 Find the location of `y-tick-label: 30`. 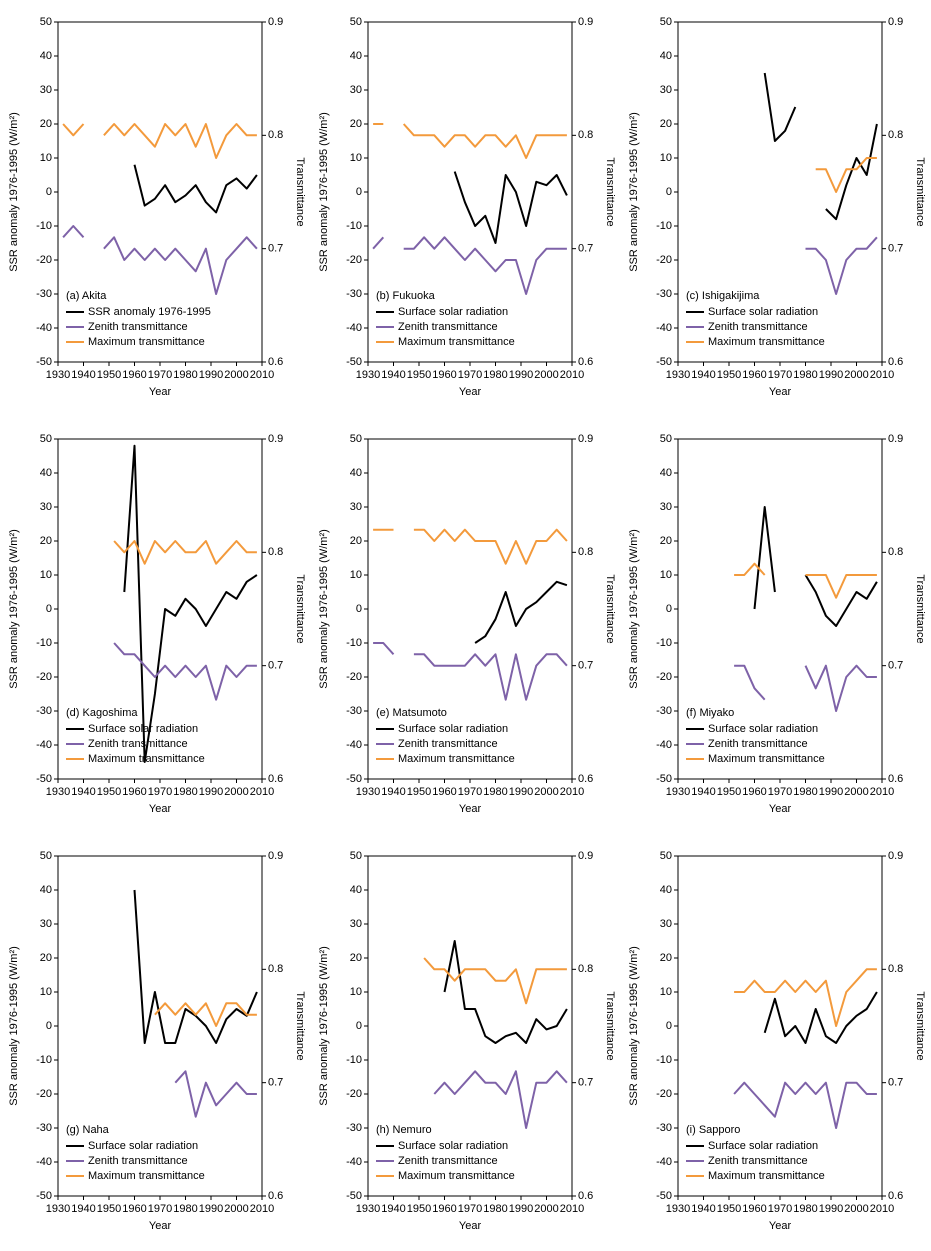

y-tick-label: 30 is located at coordinates (356, 507).